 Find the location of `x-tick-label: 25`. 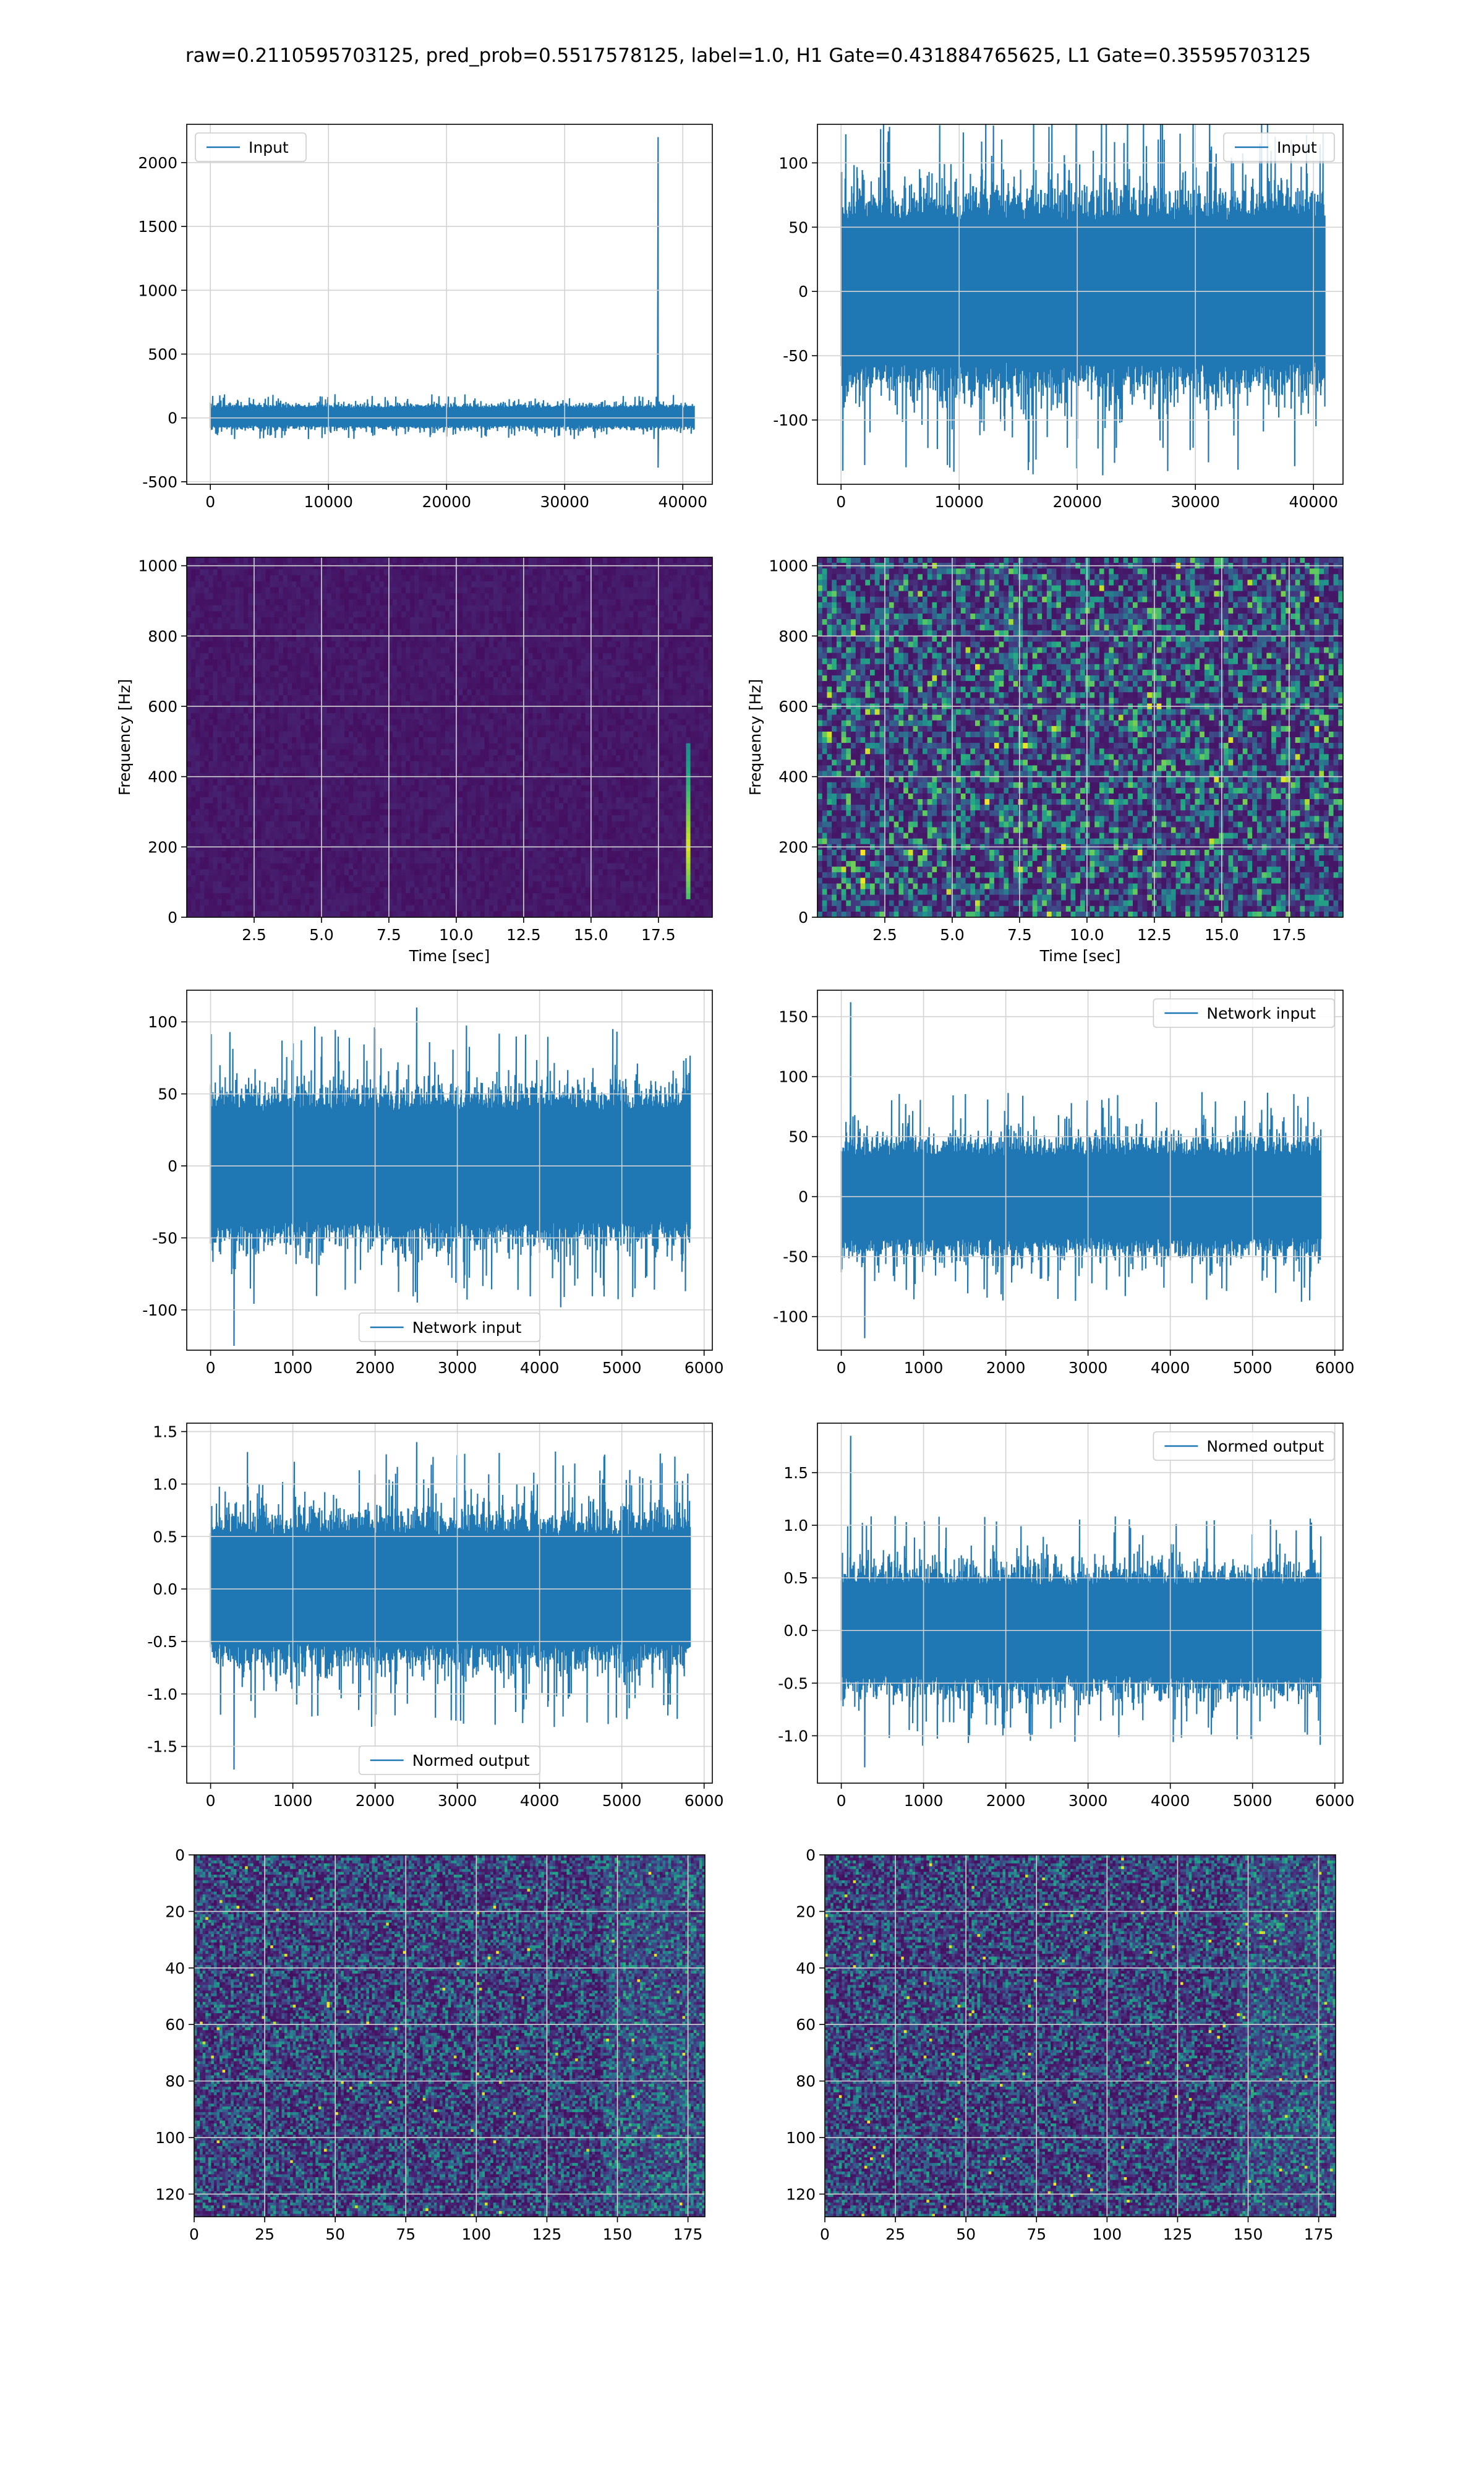

x-tick-label: 25 is located at coordinates (895, 2234).